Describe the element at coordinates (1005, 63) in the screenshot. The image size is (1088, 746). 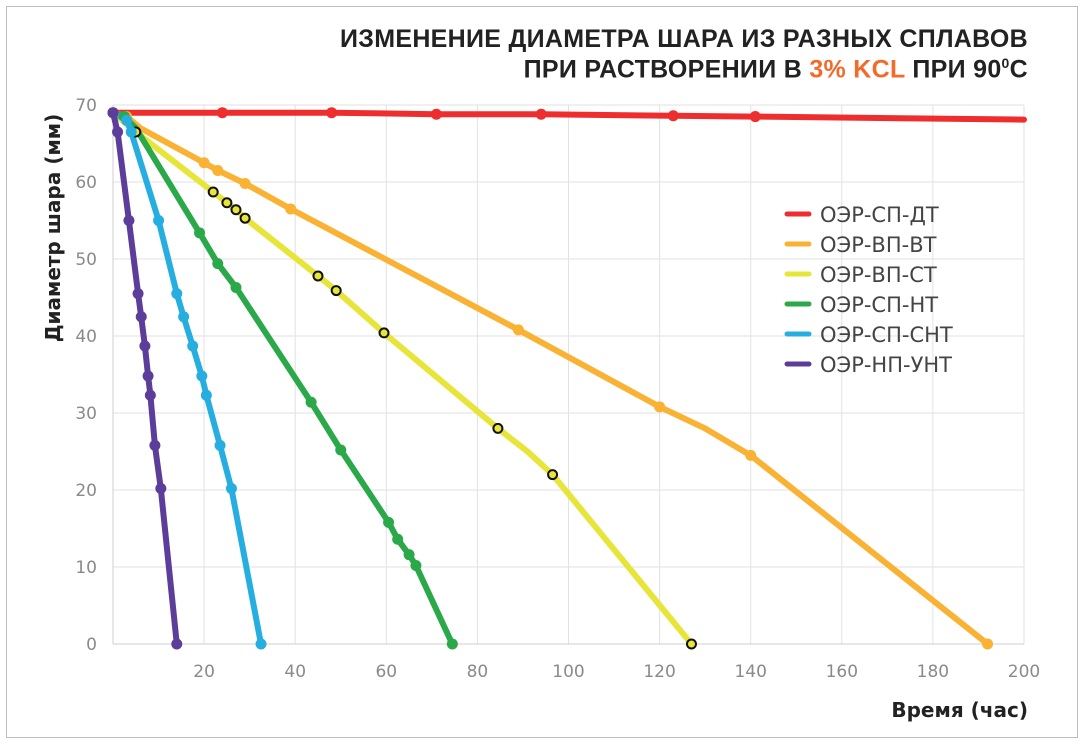
I see `title-superscript: 0` at that location.